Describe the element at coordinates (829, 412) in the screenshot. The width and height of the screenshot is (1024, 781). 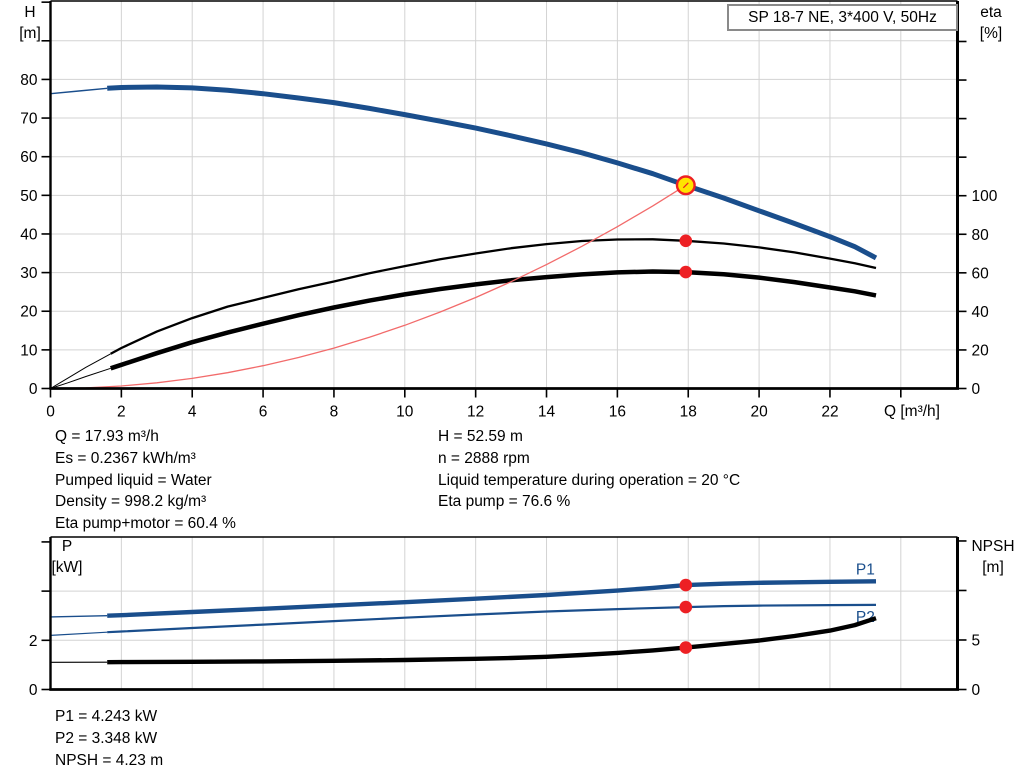
I see `svg-text: 22` at that location.